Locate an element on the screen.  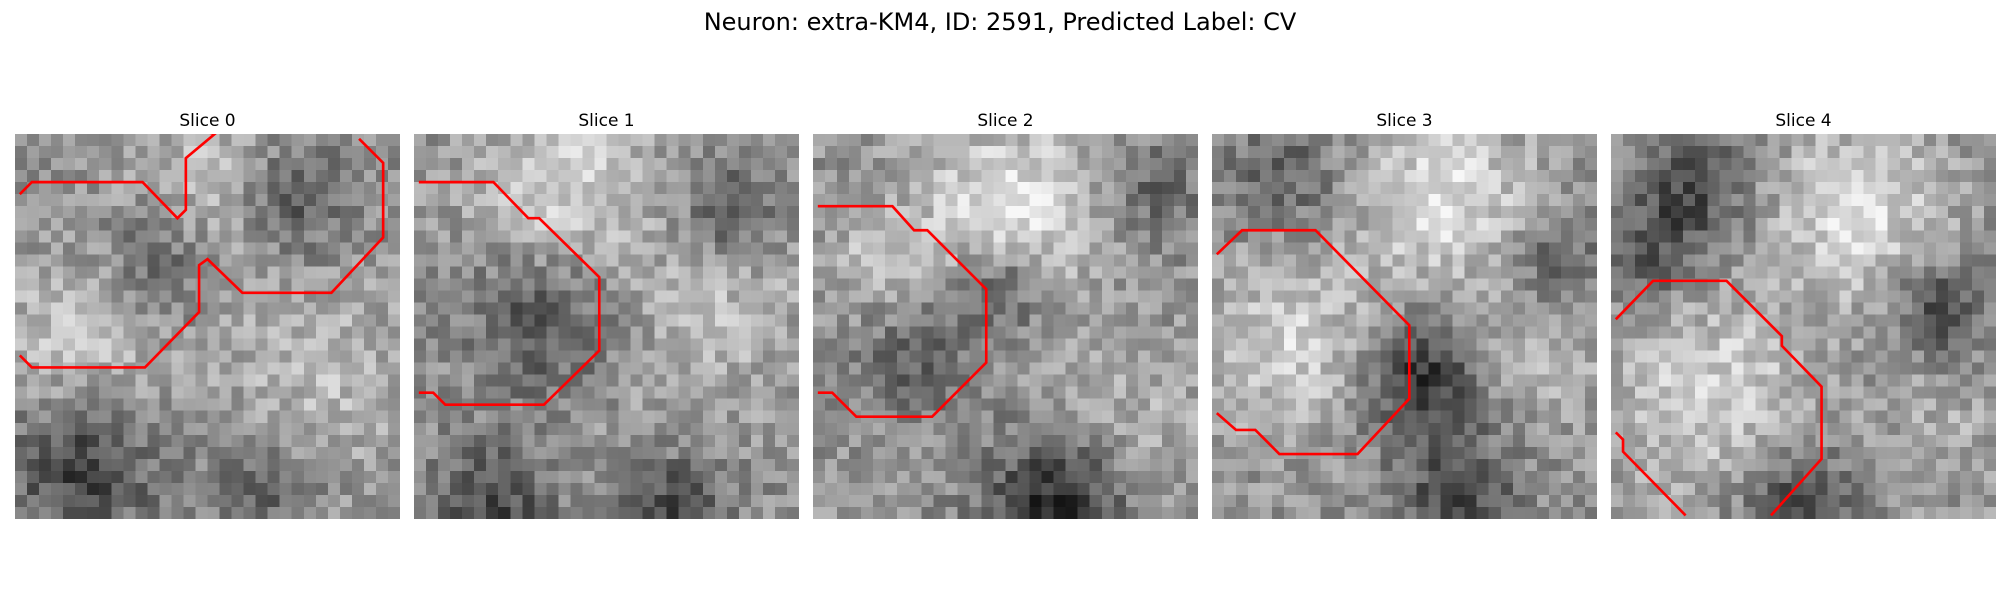
slice-contour-0b is located at coordinates (201, 253).